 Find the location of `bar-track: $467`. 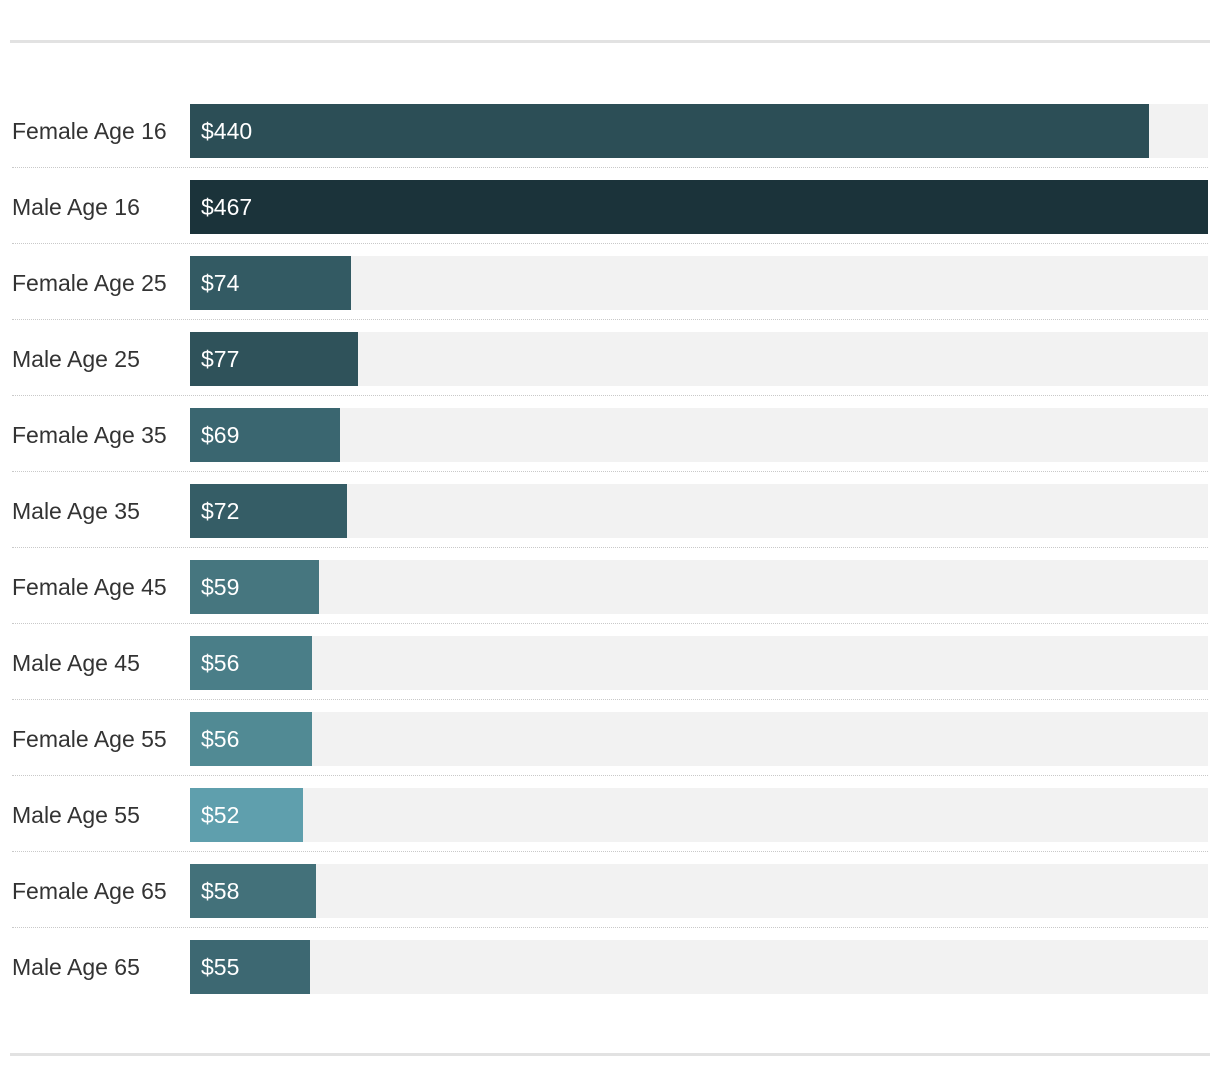

bar-track: $467 is located at coordinates (699, 207).